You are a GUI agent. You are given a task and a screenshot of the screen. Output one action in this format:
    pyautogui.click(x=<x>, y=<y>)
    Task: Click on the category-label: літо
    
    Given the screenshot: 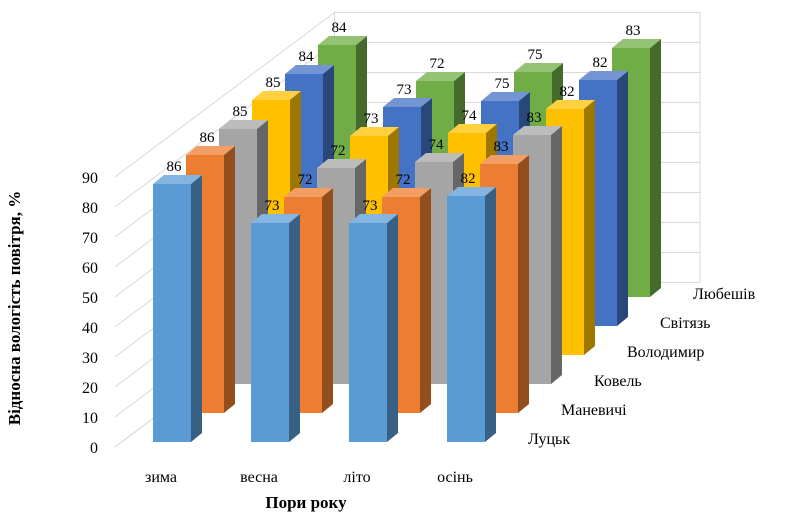 What is the action you would take?
    pyautogui.click(x=356, y=477)
    